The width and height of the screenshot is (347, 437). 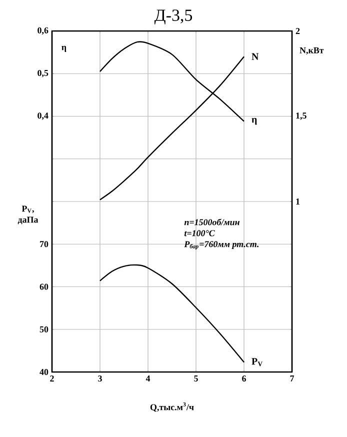 I want to click on chart-title: Д-3,5, so click(x=173, y=17).